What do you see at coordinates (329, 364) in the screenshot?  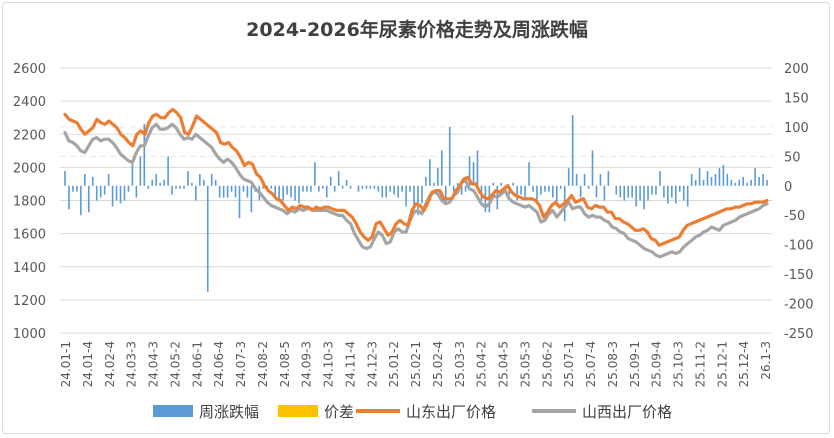 I see `x-tick-label: 24.10-3` at bounding box center [329, 364].